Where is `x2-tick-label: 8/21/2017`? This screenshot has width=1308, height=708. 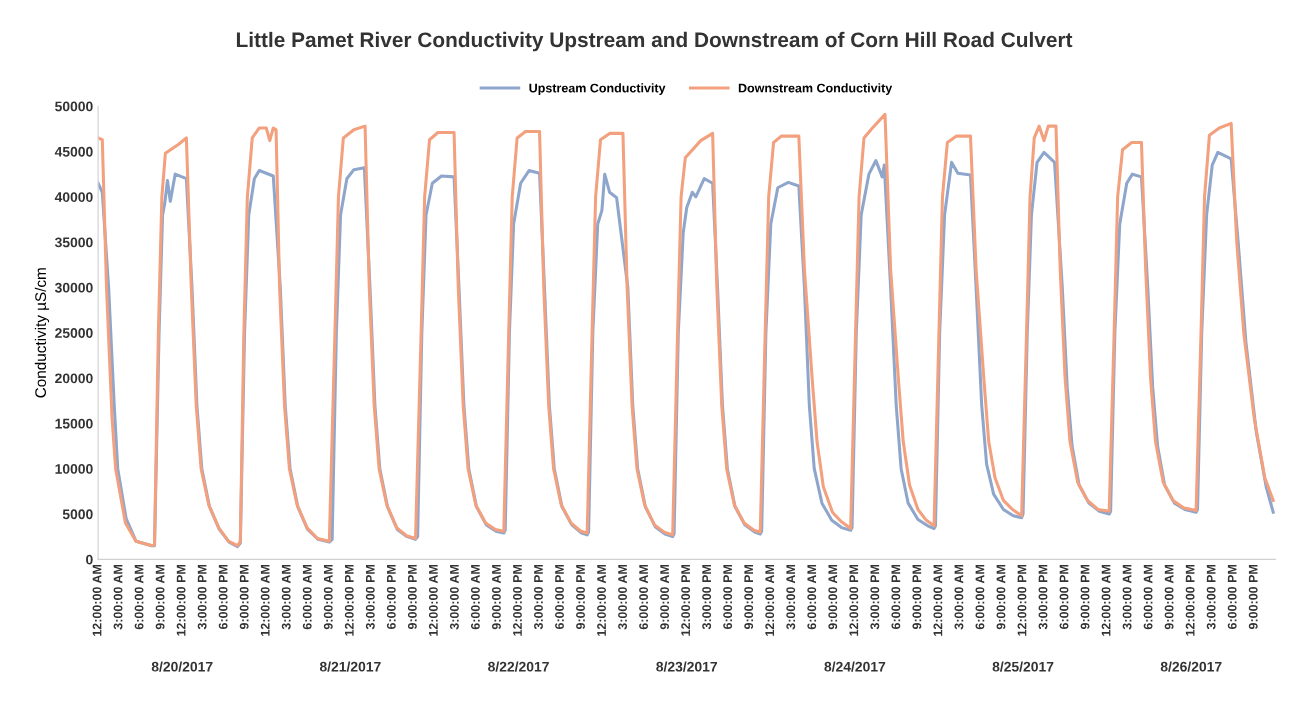
x2-tick-label: 8/21/2017 is located at coordinates (350, 666).